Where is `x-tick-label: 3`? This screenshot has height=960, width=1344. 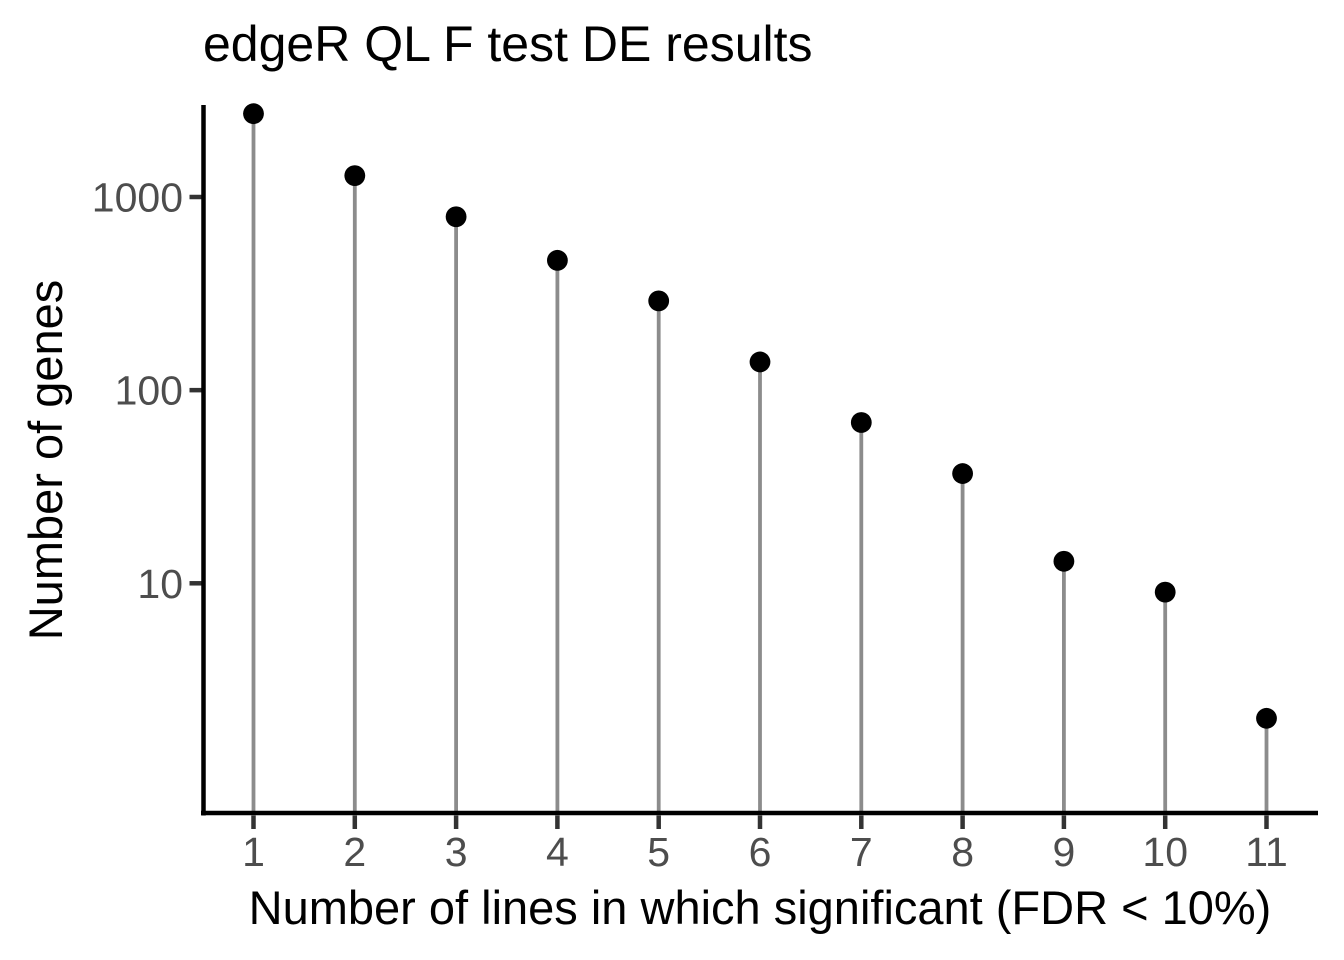 x-tick-label: 3 is located at coordinates (456, 852).